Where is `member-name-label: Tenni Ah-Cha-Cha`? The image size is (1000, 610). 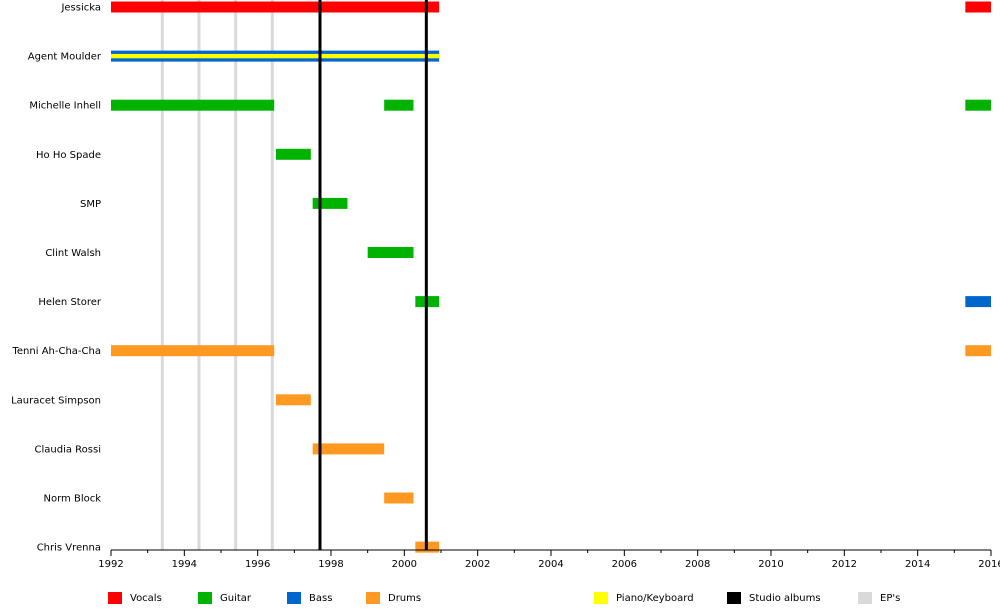 member-name-label: Tenni Ah-Cha-Cha is located at coordinates (57, 351).